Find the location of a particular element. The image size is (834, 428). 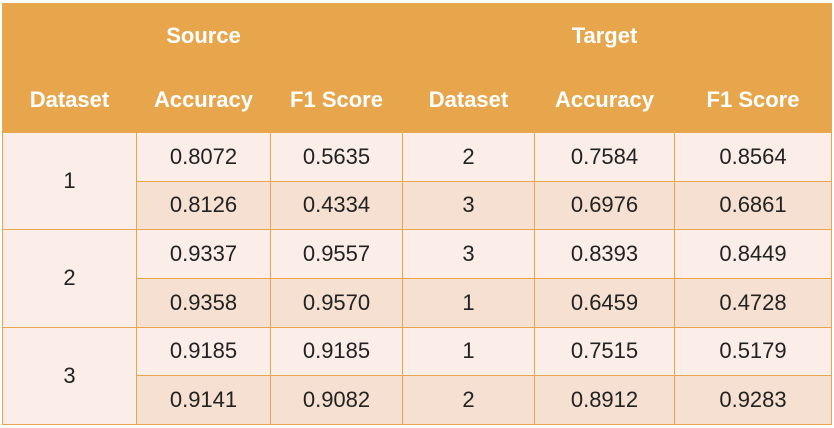

target-f1-cell: 0.4728 is located at coordinates (753, 302).